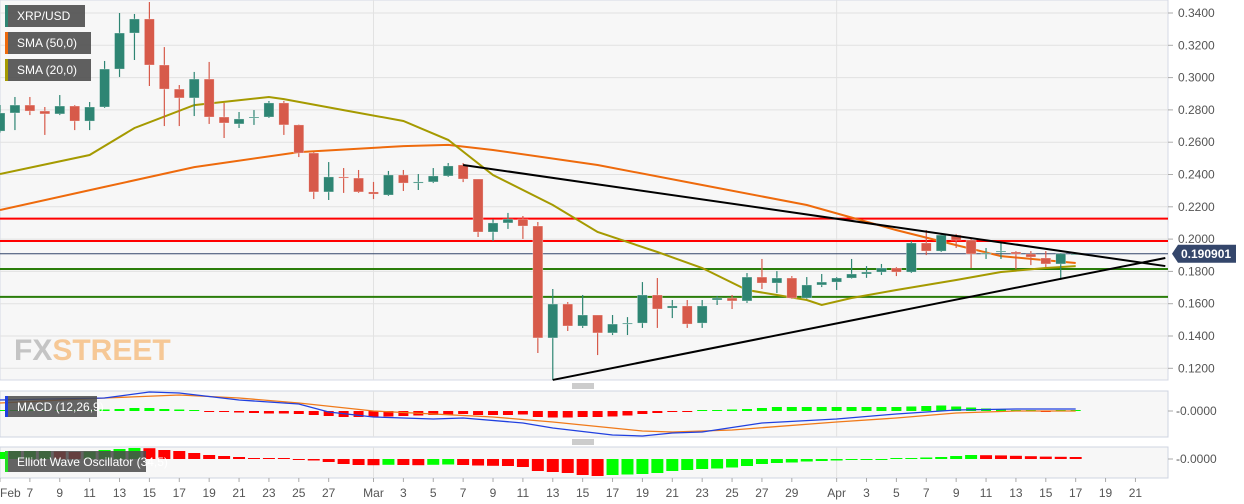  Describe the element at coordinates (1196, 271) in the screenshot. I see `y-tick-label: 0.1800` at that location.